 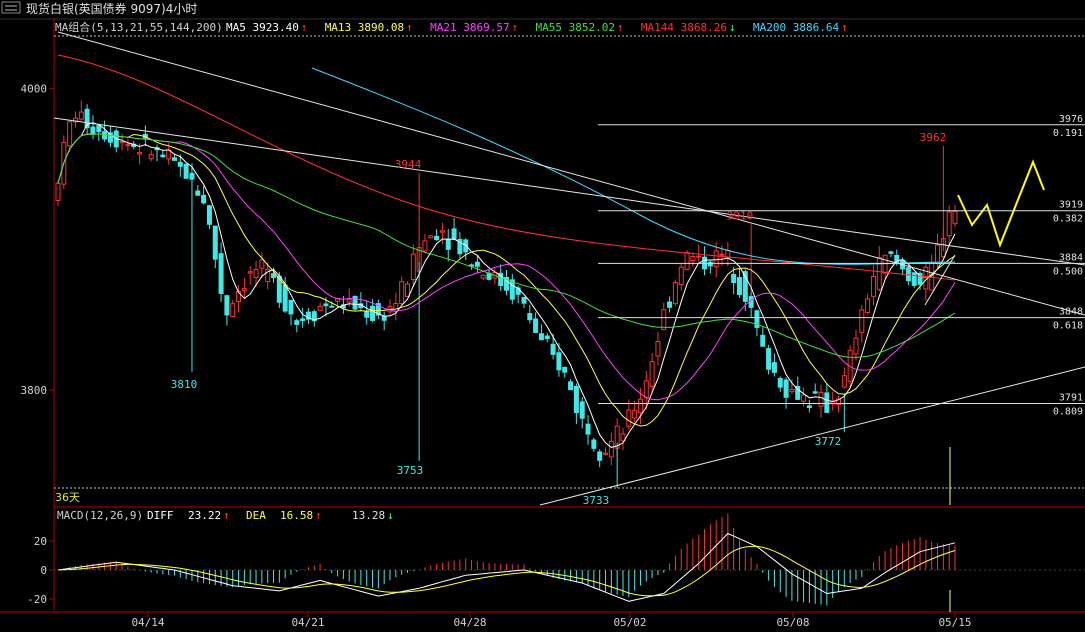 What do you see at coordinates (100, 515) in the screenshot?
I see `macd-label: MACD(12,26,9)` at bounding box center [100, 515].